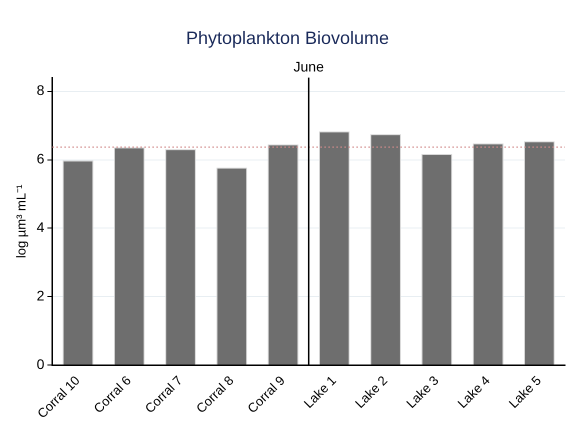 The image size is (585, 430). Describe the element at coordinates (309, 66) in the screenshot. I see `ref-line-label: June` at that location.